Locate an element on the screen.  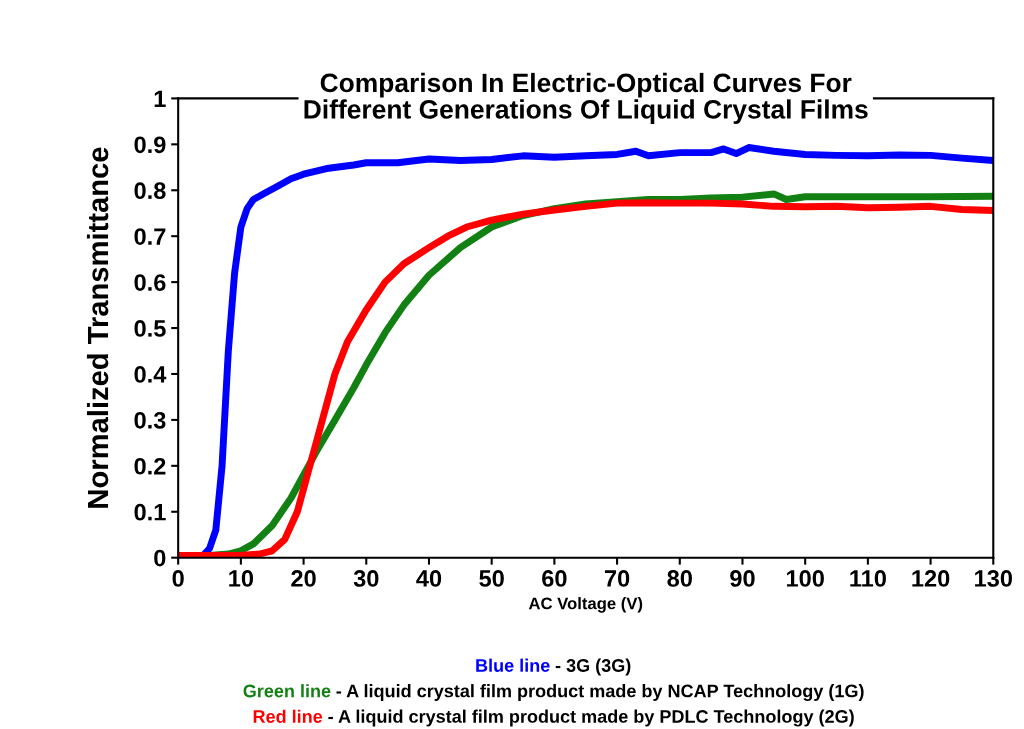
x-tick-label: 90 is located at coordinates (742, 578).